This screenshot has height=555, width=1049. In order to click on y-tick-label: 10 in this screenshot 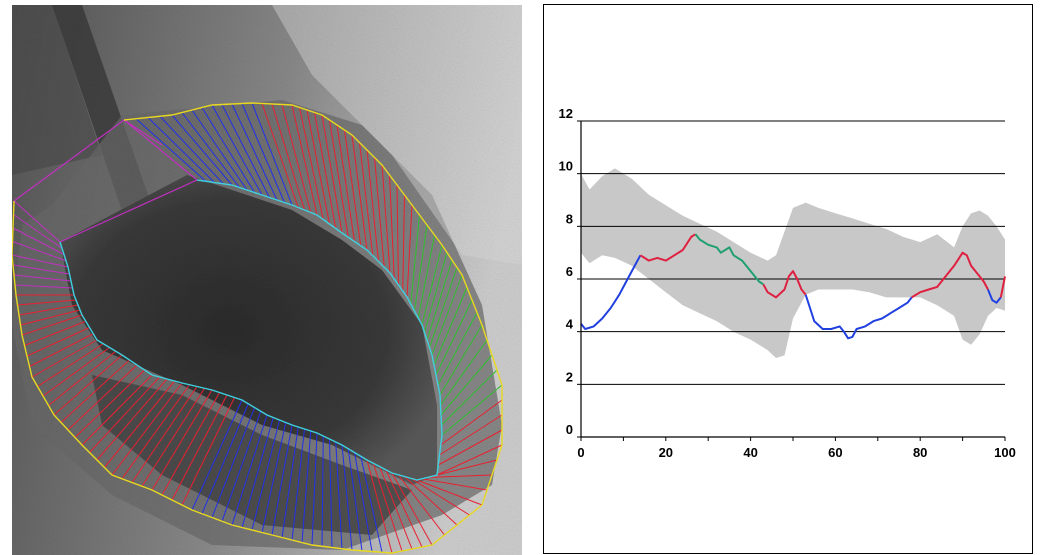, I will do `click(566, 166)`.